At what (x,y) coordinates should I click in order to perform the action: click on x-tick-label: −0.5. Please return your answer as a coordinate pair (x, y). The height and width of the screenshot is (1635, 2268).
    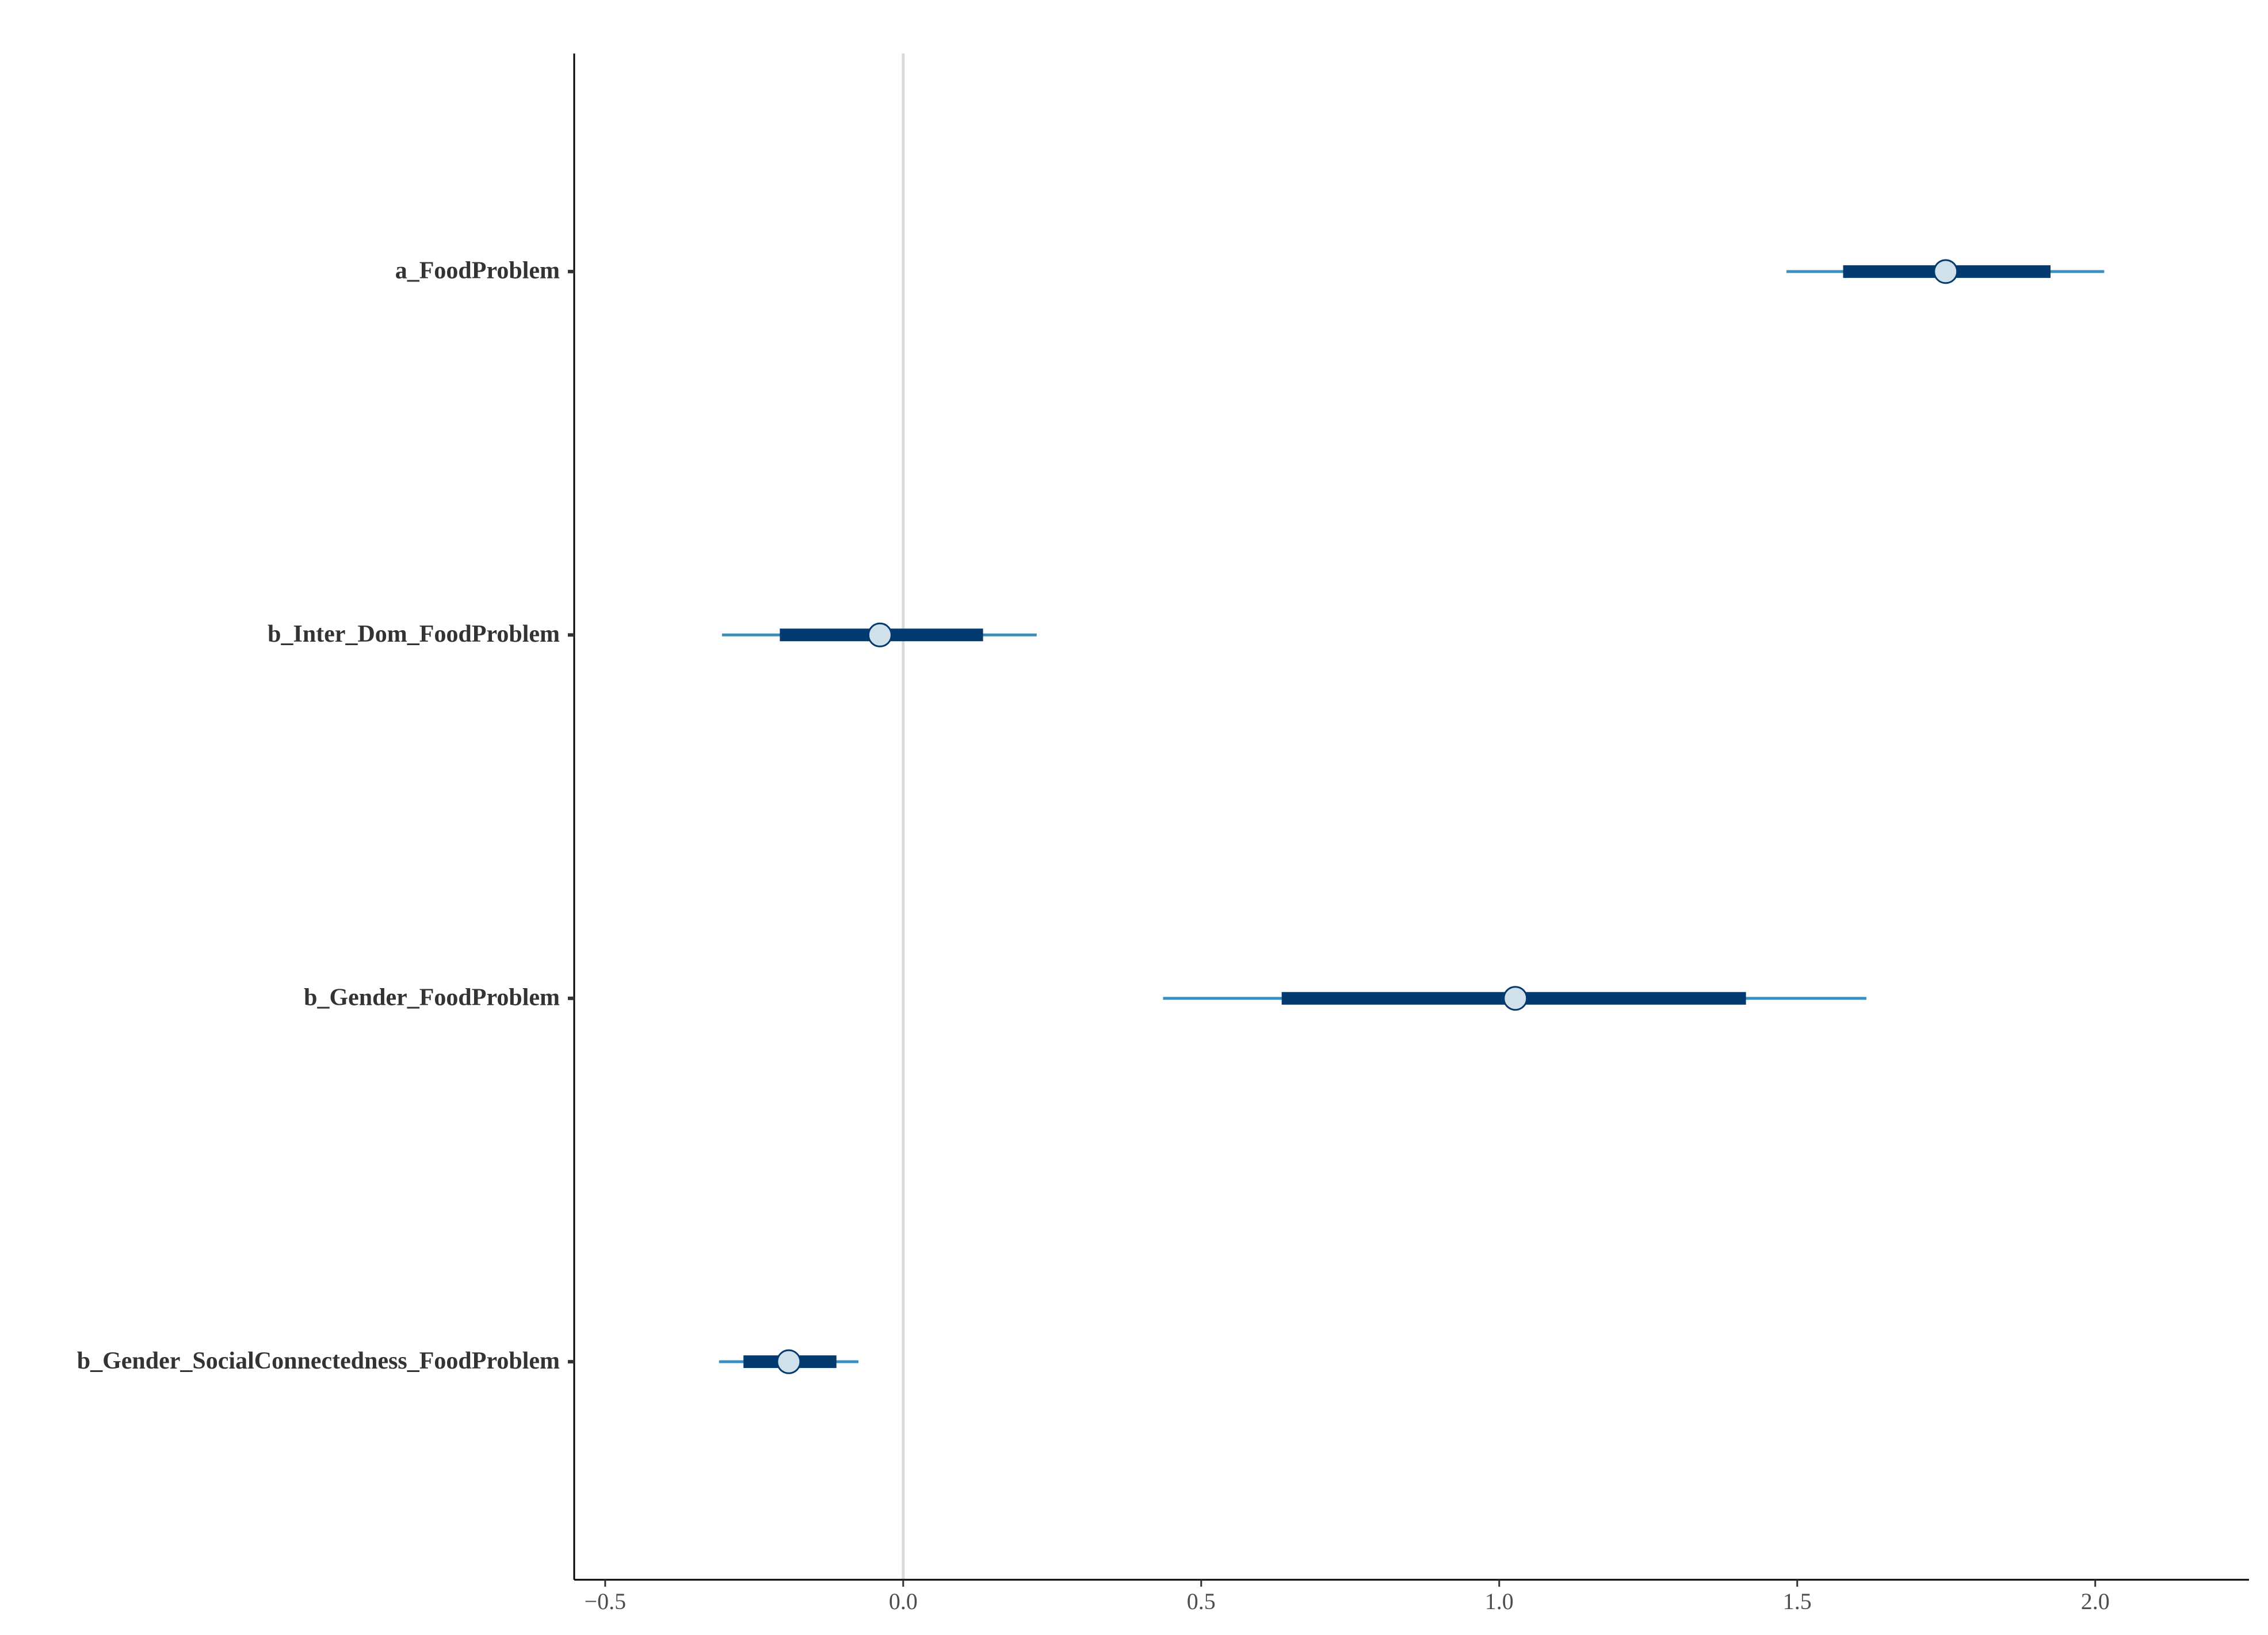
    Looking at the image, I should click on (606, 1601).